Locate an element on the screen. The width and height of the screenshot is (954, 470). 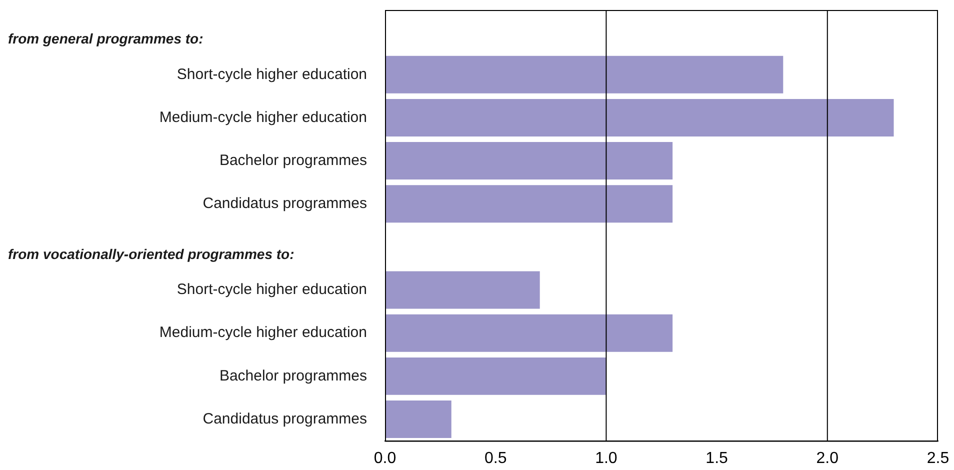
text: from vocationally-oriented programmes to: is located at coordinates (151, 254).